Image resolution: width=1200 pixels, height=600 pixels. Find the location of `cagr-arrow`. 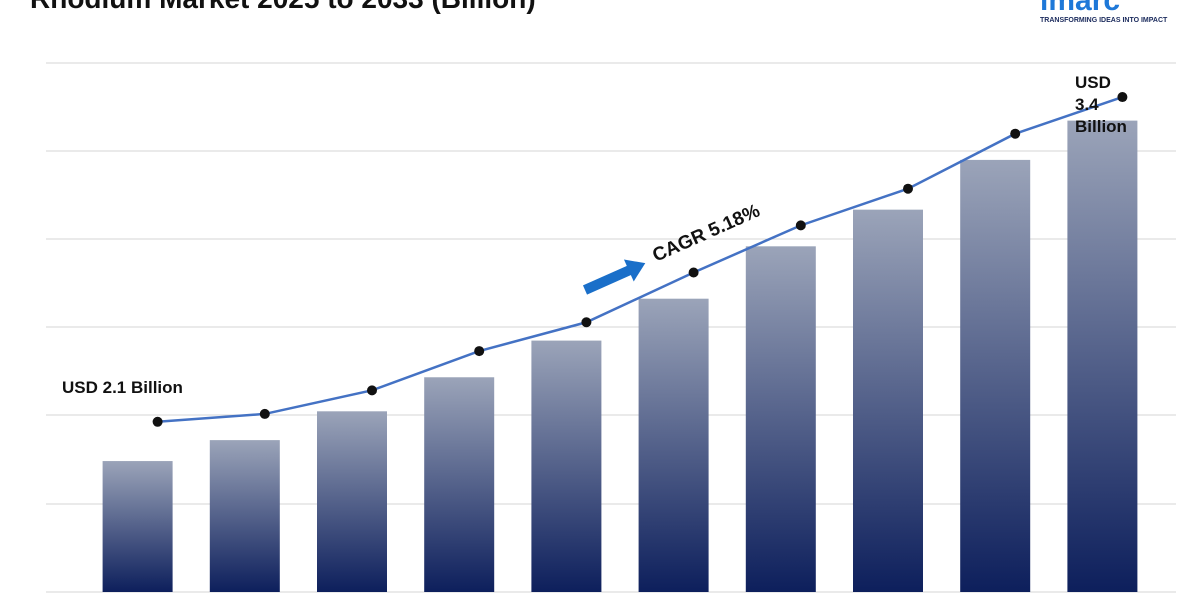

cagr-arrow is located at coordinates (614, 277).